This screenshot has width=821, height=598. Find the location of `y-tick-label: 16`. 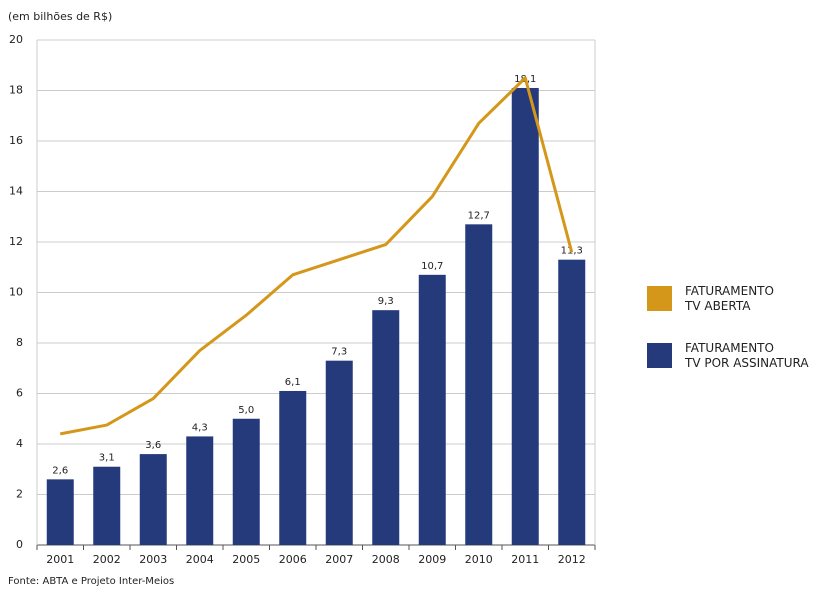

y-tick-label: 16 is located at coordinates (16, 140).